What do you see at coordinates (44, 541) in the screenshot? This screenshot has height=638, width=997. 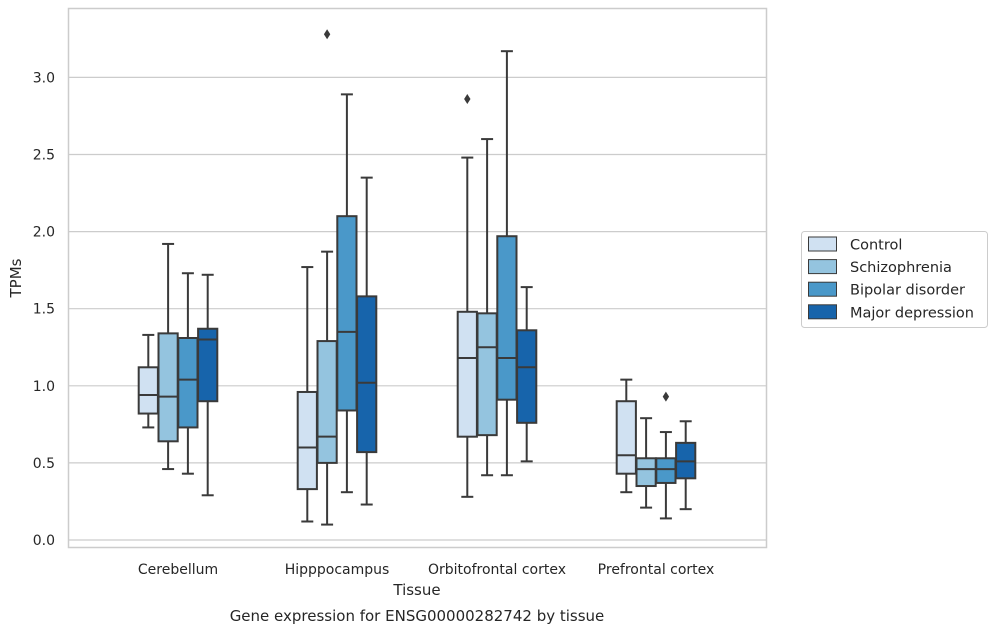 I see `y-tick-label: 0.0` at bounding box center [44, 541].